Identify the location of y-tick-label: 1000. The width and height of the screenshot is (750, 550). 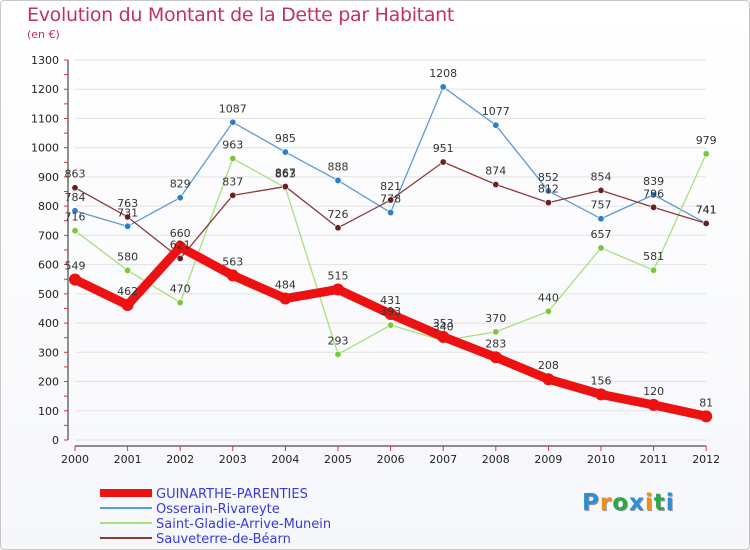
(45, 148).